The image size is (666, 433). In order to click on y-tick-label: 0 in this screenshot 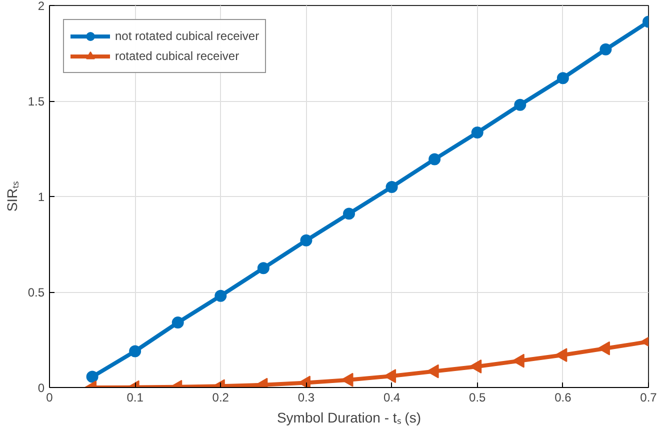, I will do `click(41, 388)`.